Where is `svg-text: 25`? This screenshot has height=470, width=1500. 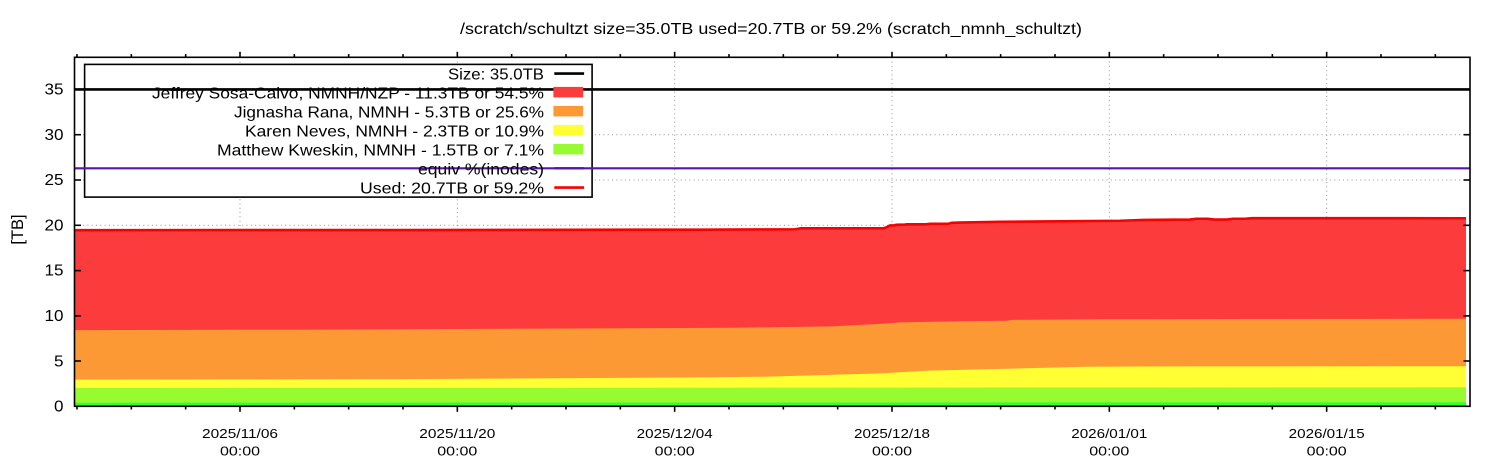
svg-text: 25 is located at coordinates (54, 180).